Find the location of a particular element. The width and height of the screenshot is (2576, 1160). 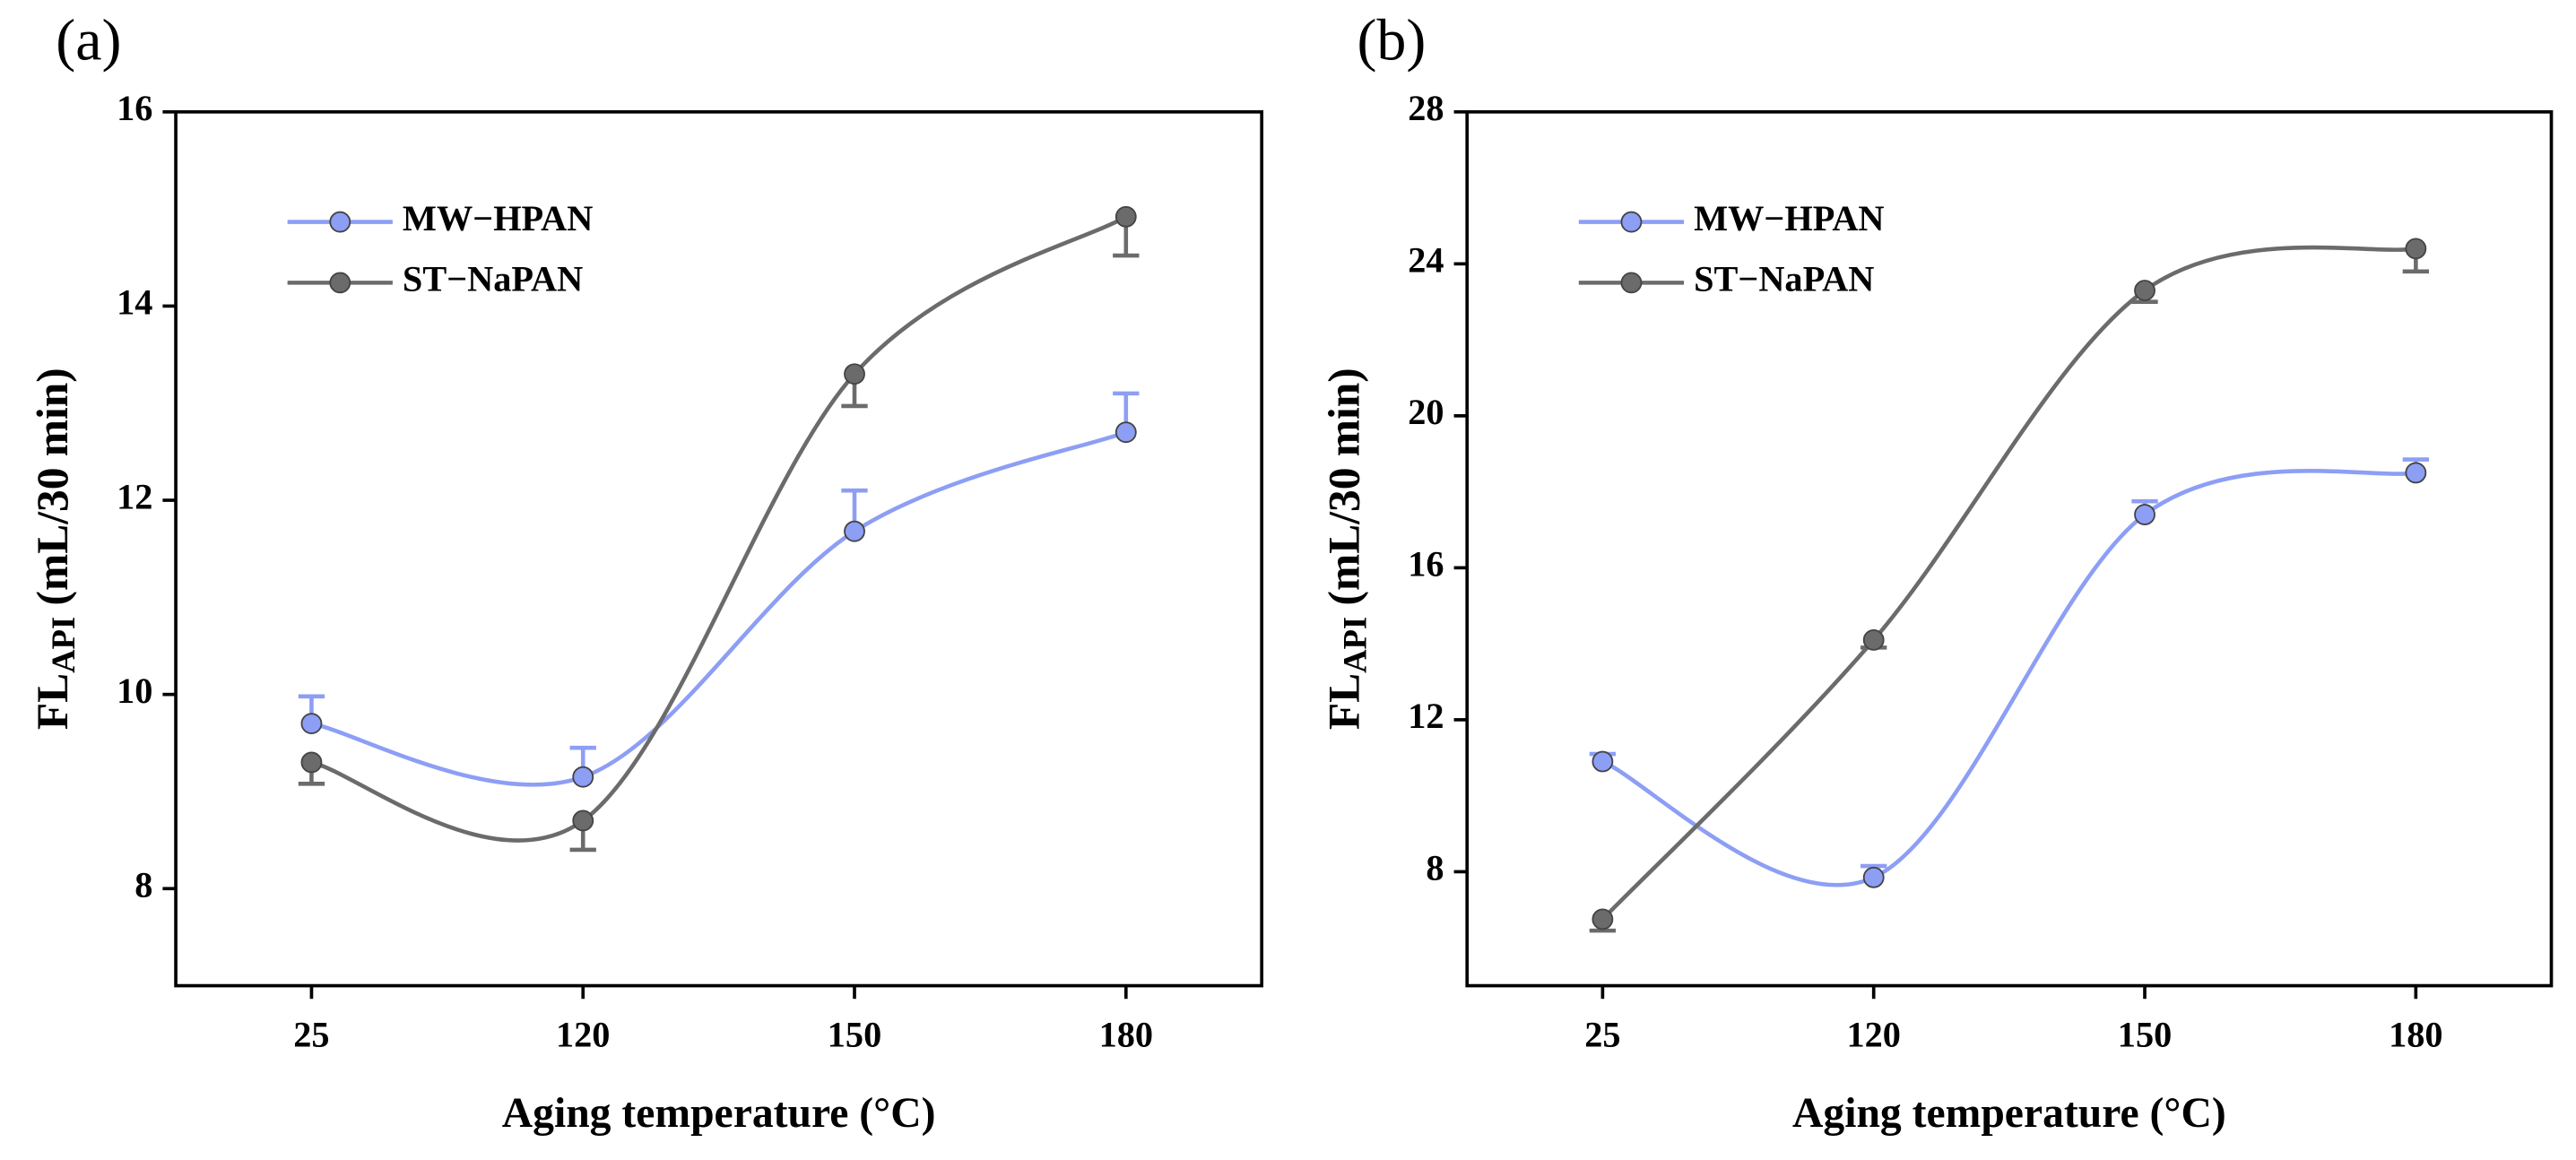

y-tick-label: 20 is located at coordinates (1426, 412).